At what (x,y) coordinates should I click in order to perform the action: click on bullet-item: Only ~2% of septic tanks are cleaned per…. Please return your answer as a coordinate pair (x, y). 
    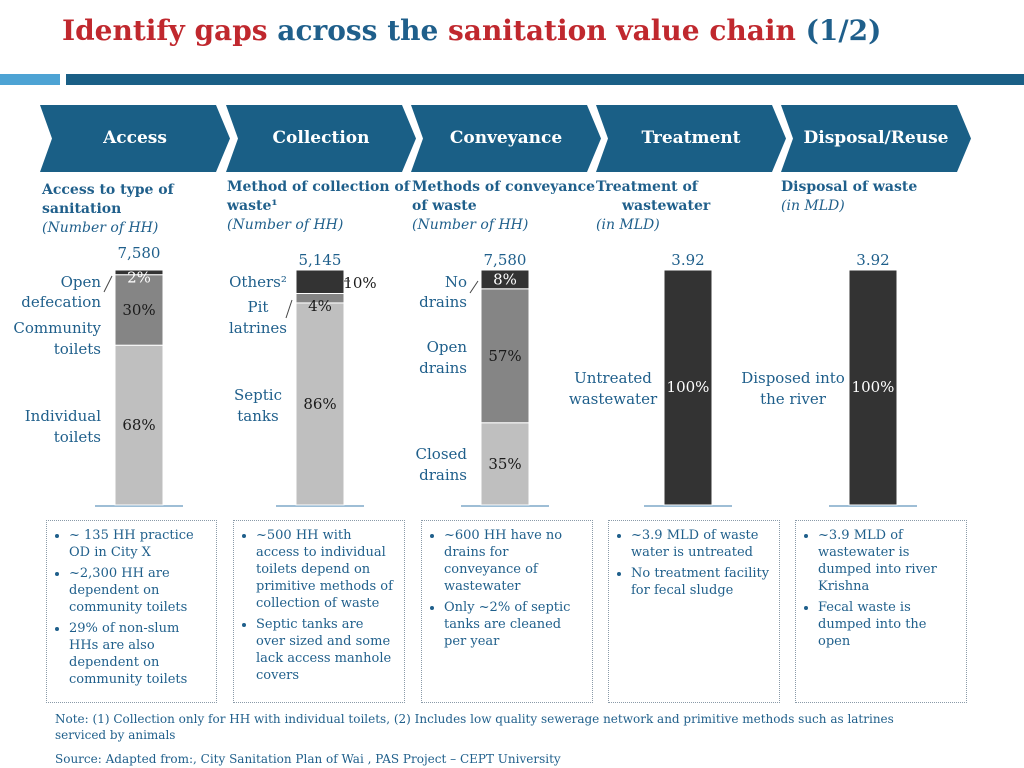
    Looking at the image, I should click on (514, 624).